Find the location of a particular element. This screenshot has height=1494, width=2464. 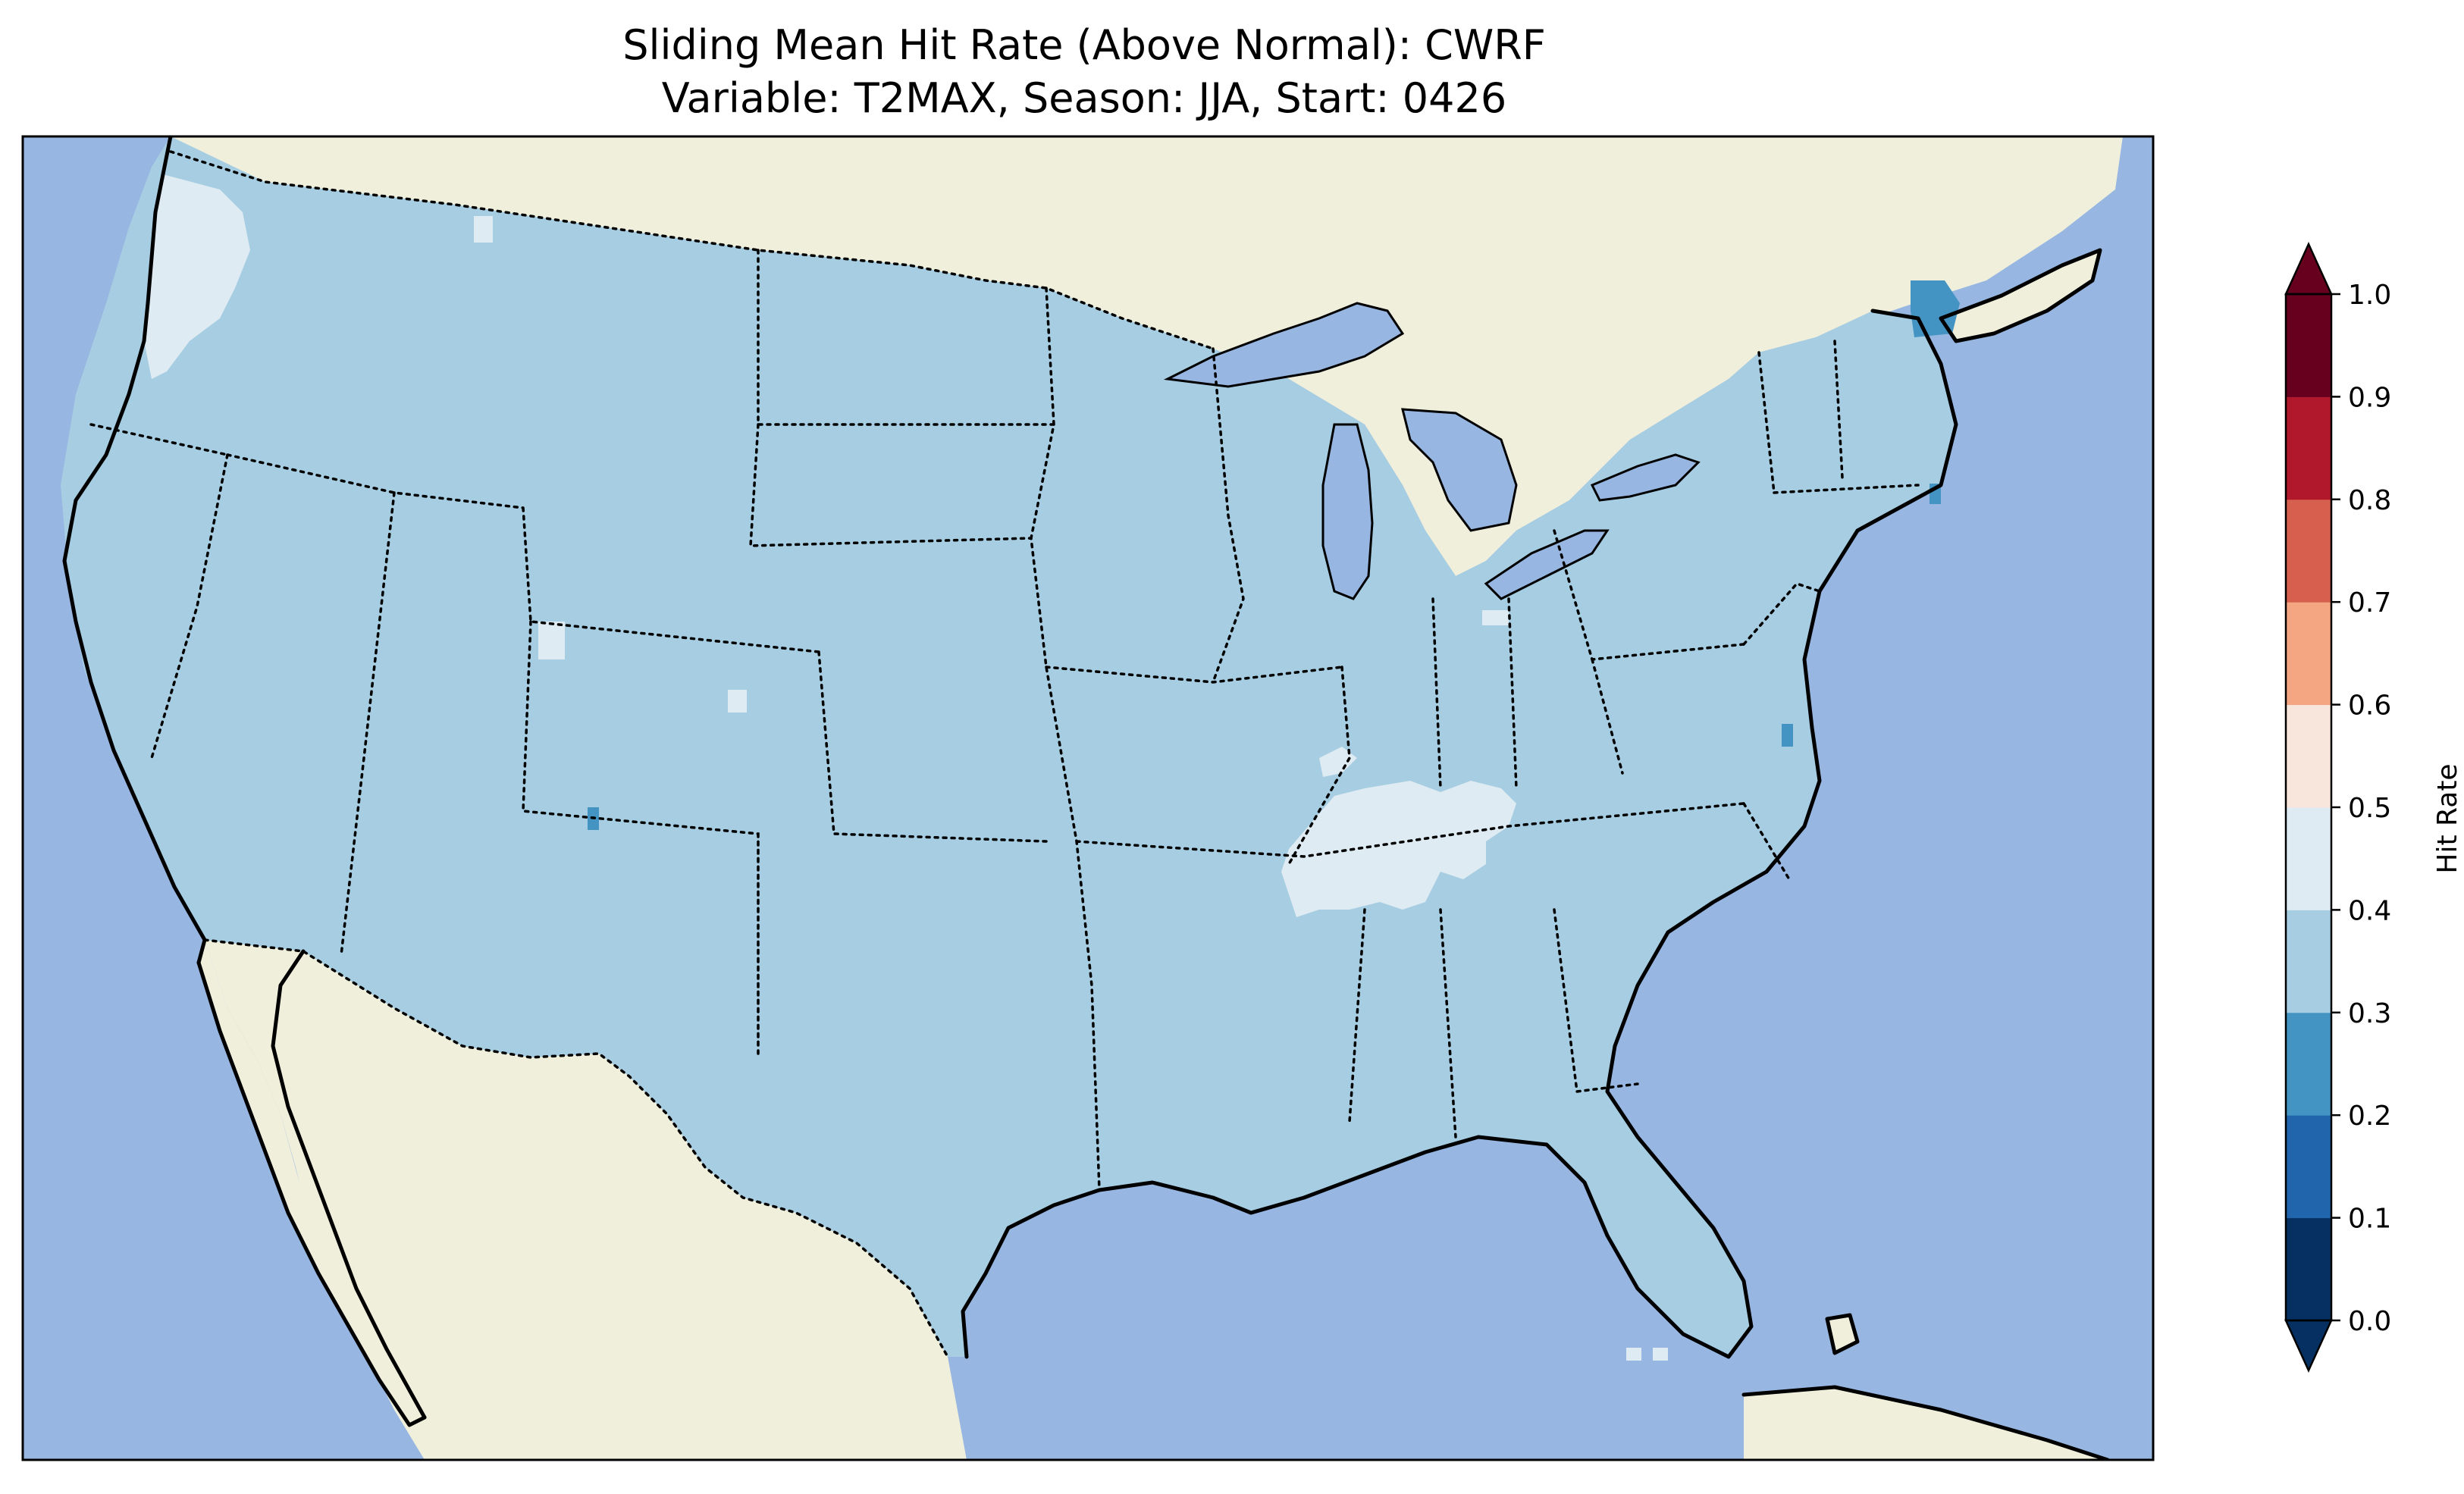

colorbar-over-extend is located at coordinates (2308, 268).